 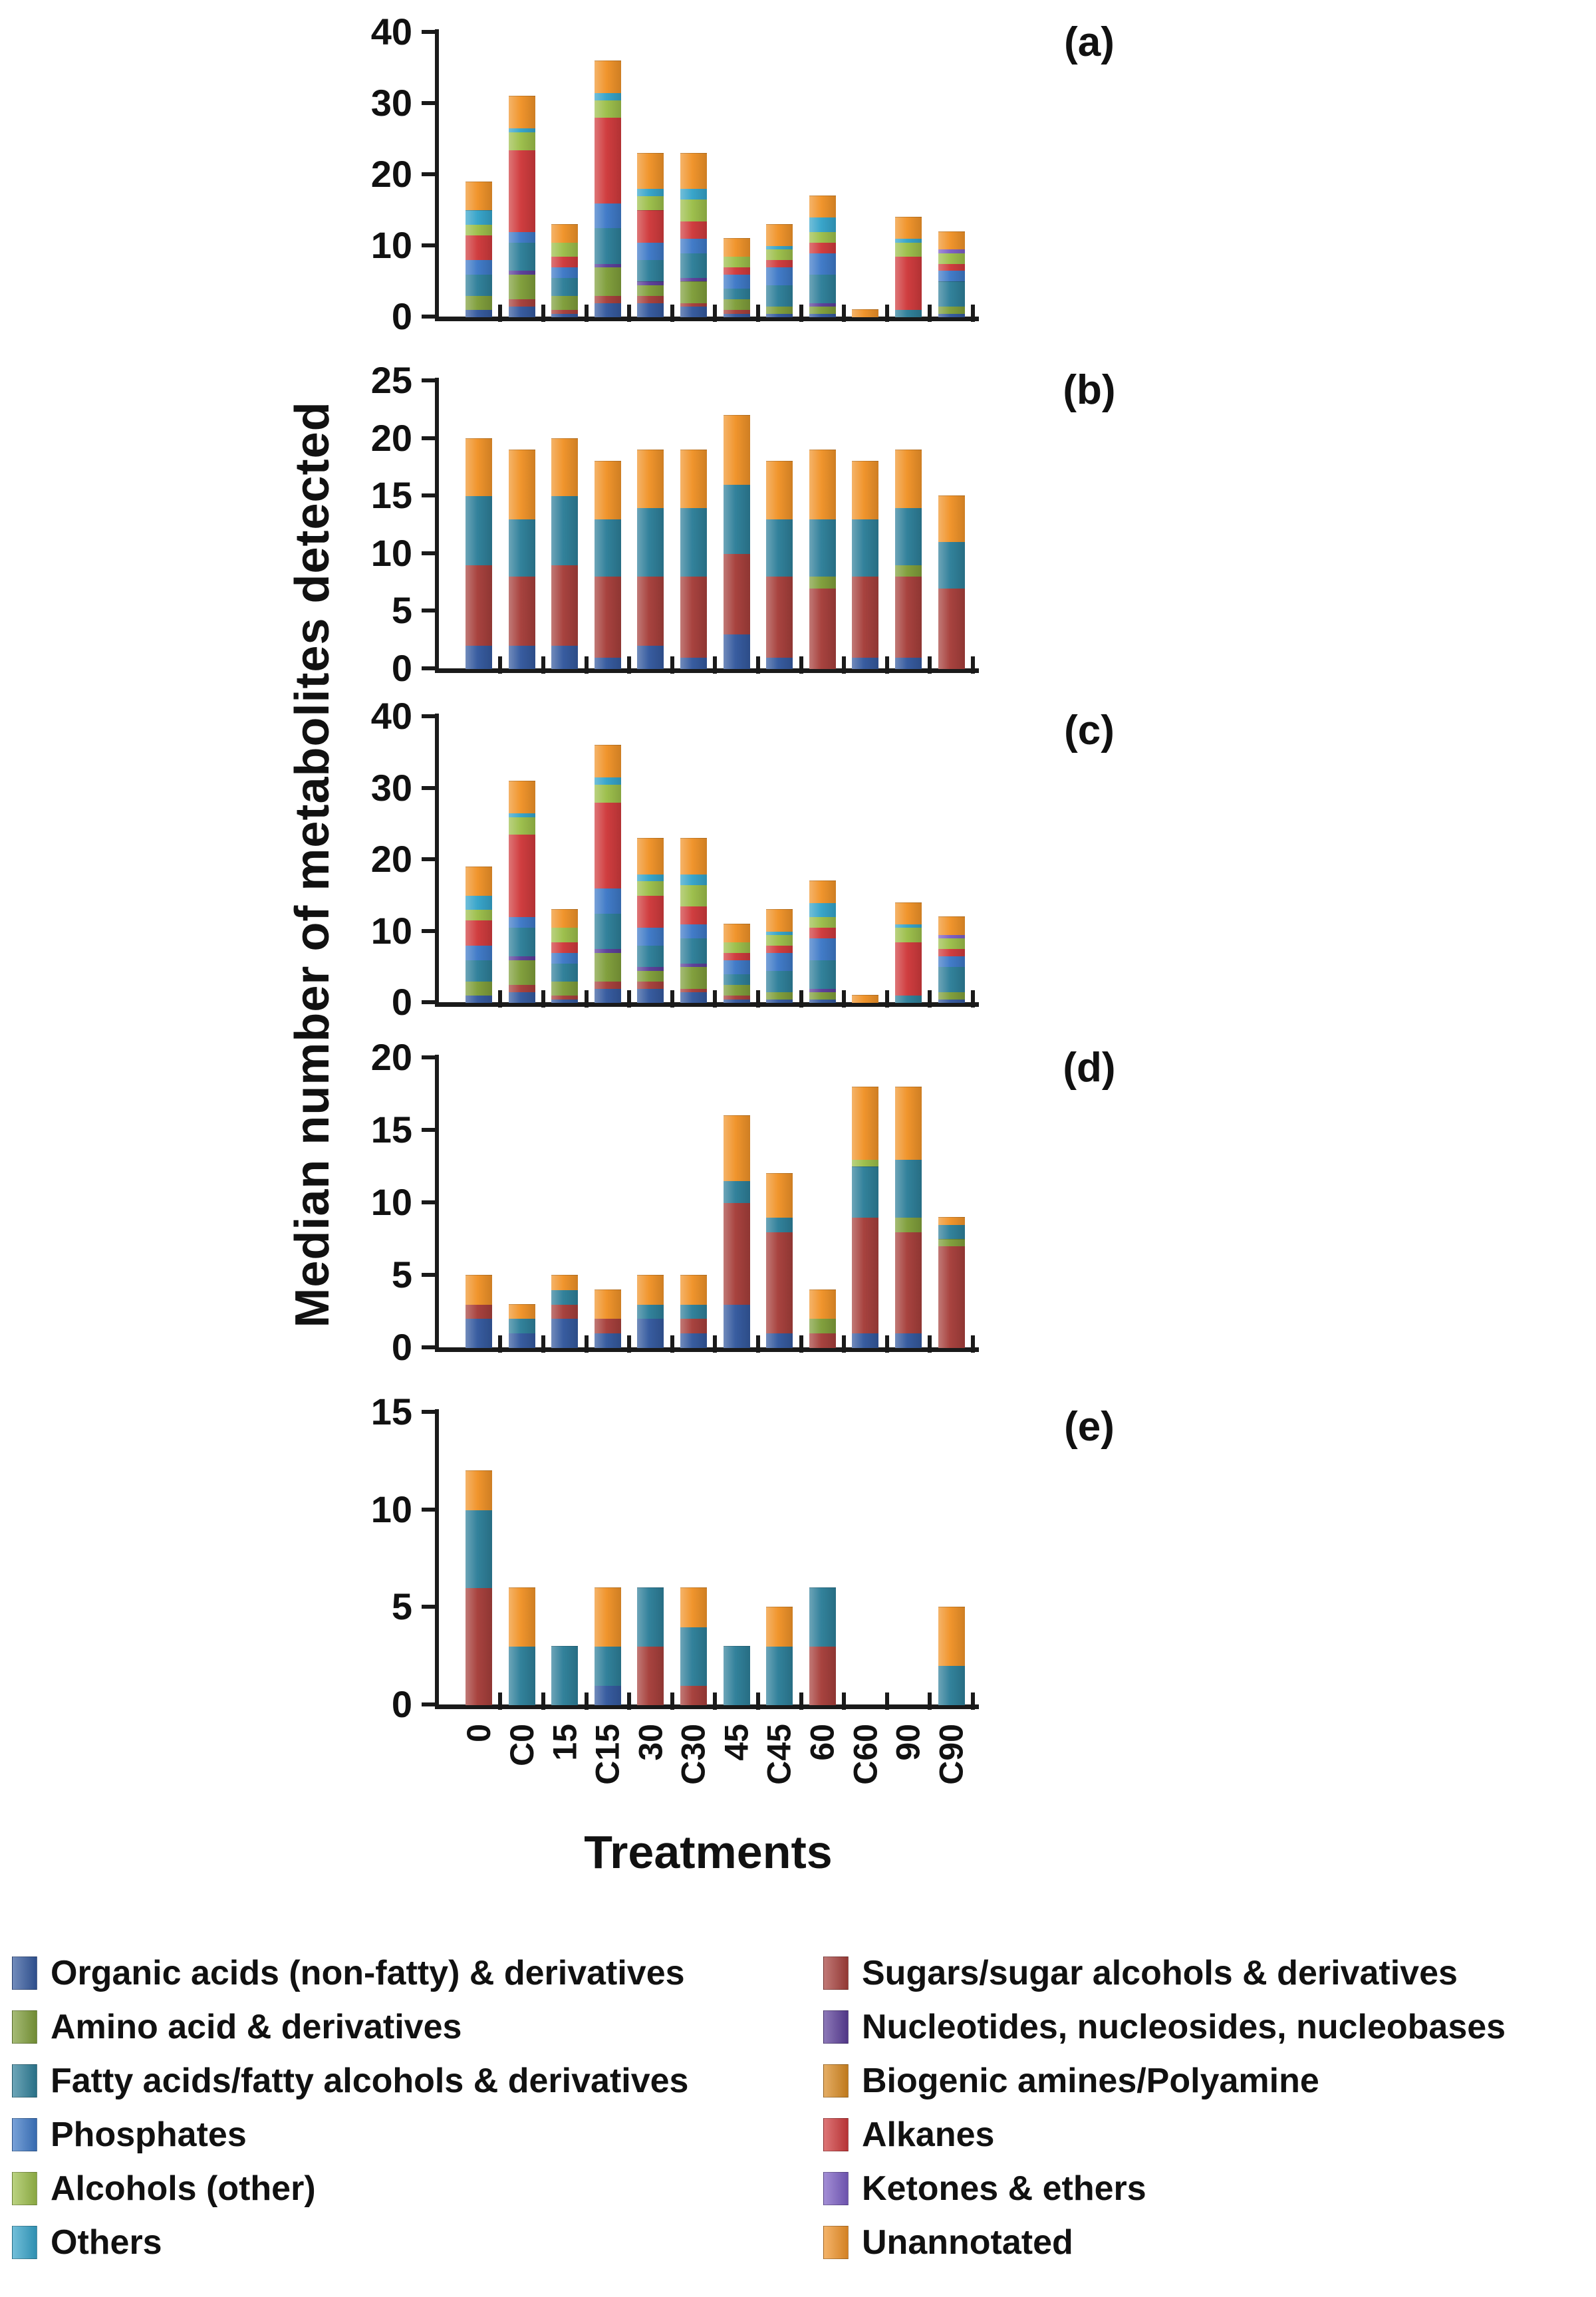 What do you see at coordinates (164, 2188) in the screenshot?
I see `legend-item: Alcohols (other)` at bounding box center [164, 2188].